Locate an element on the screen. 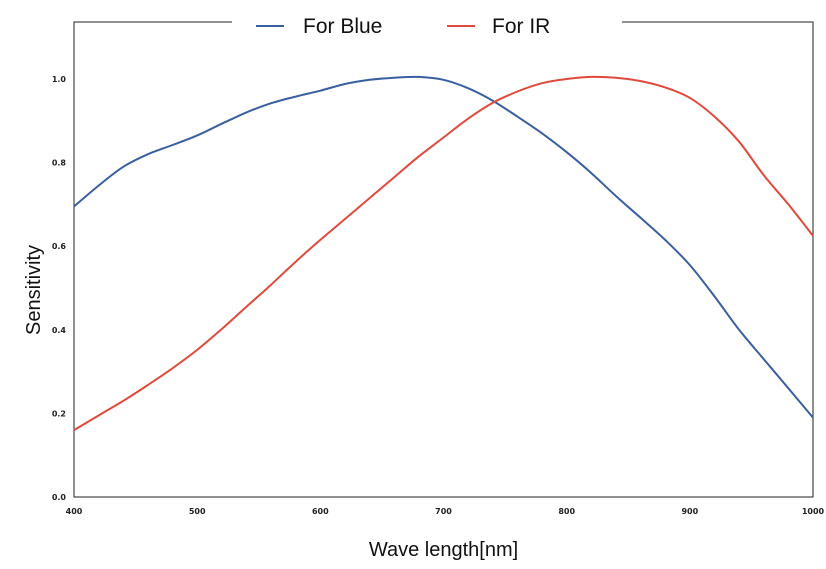  x-axis-ticks: 400 500 600 700 800 900 1000 is located at coordinates (445, 511).